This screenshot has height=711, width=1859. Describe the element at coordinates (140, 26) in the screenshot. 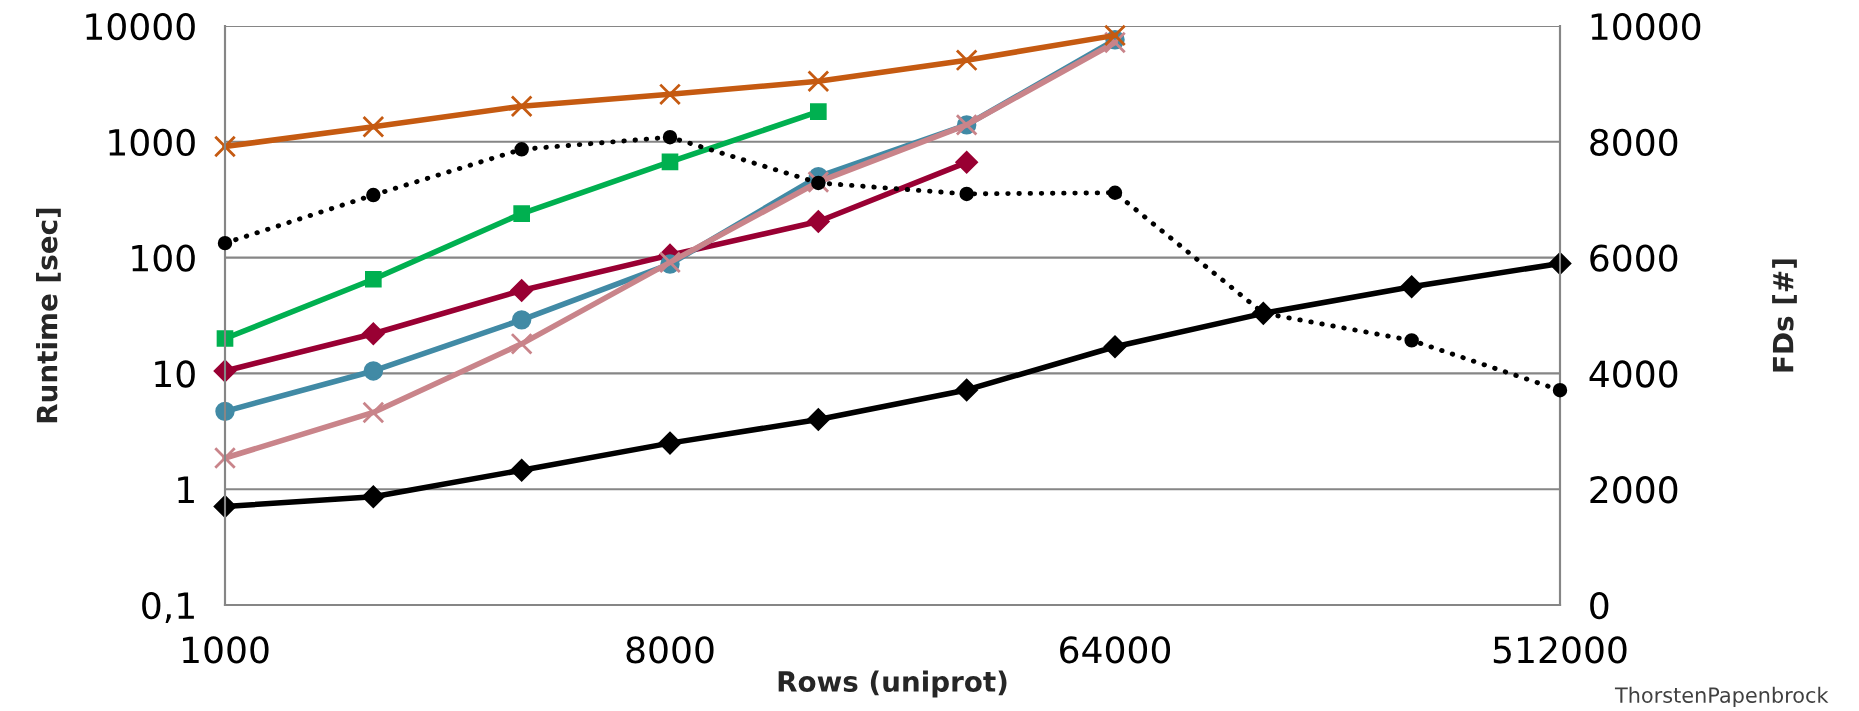

I see `y-tick-label: 10000` at that location.